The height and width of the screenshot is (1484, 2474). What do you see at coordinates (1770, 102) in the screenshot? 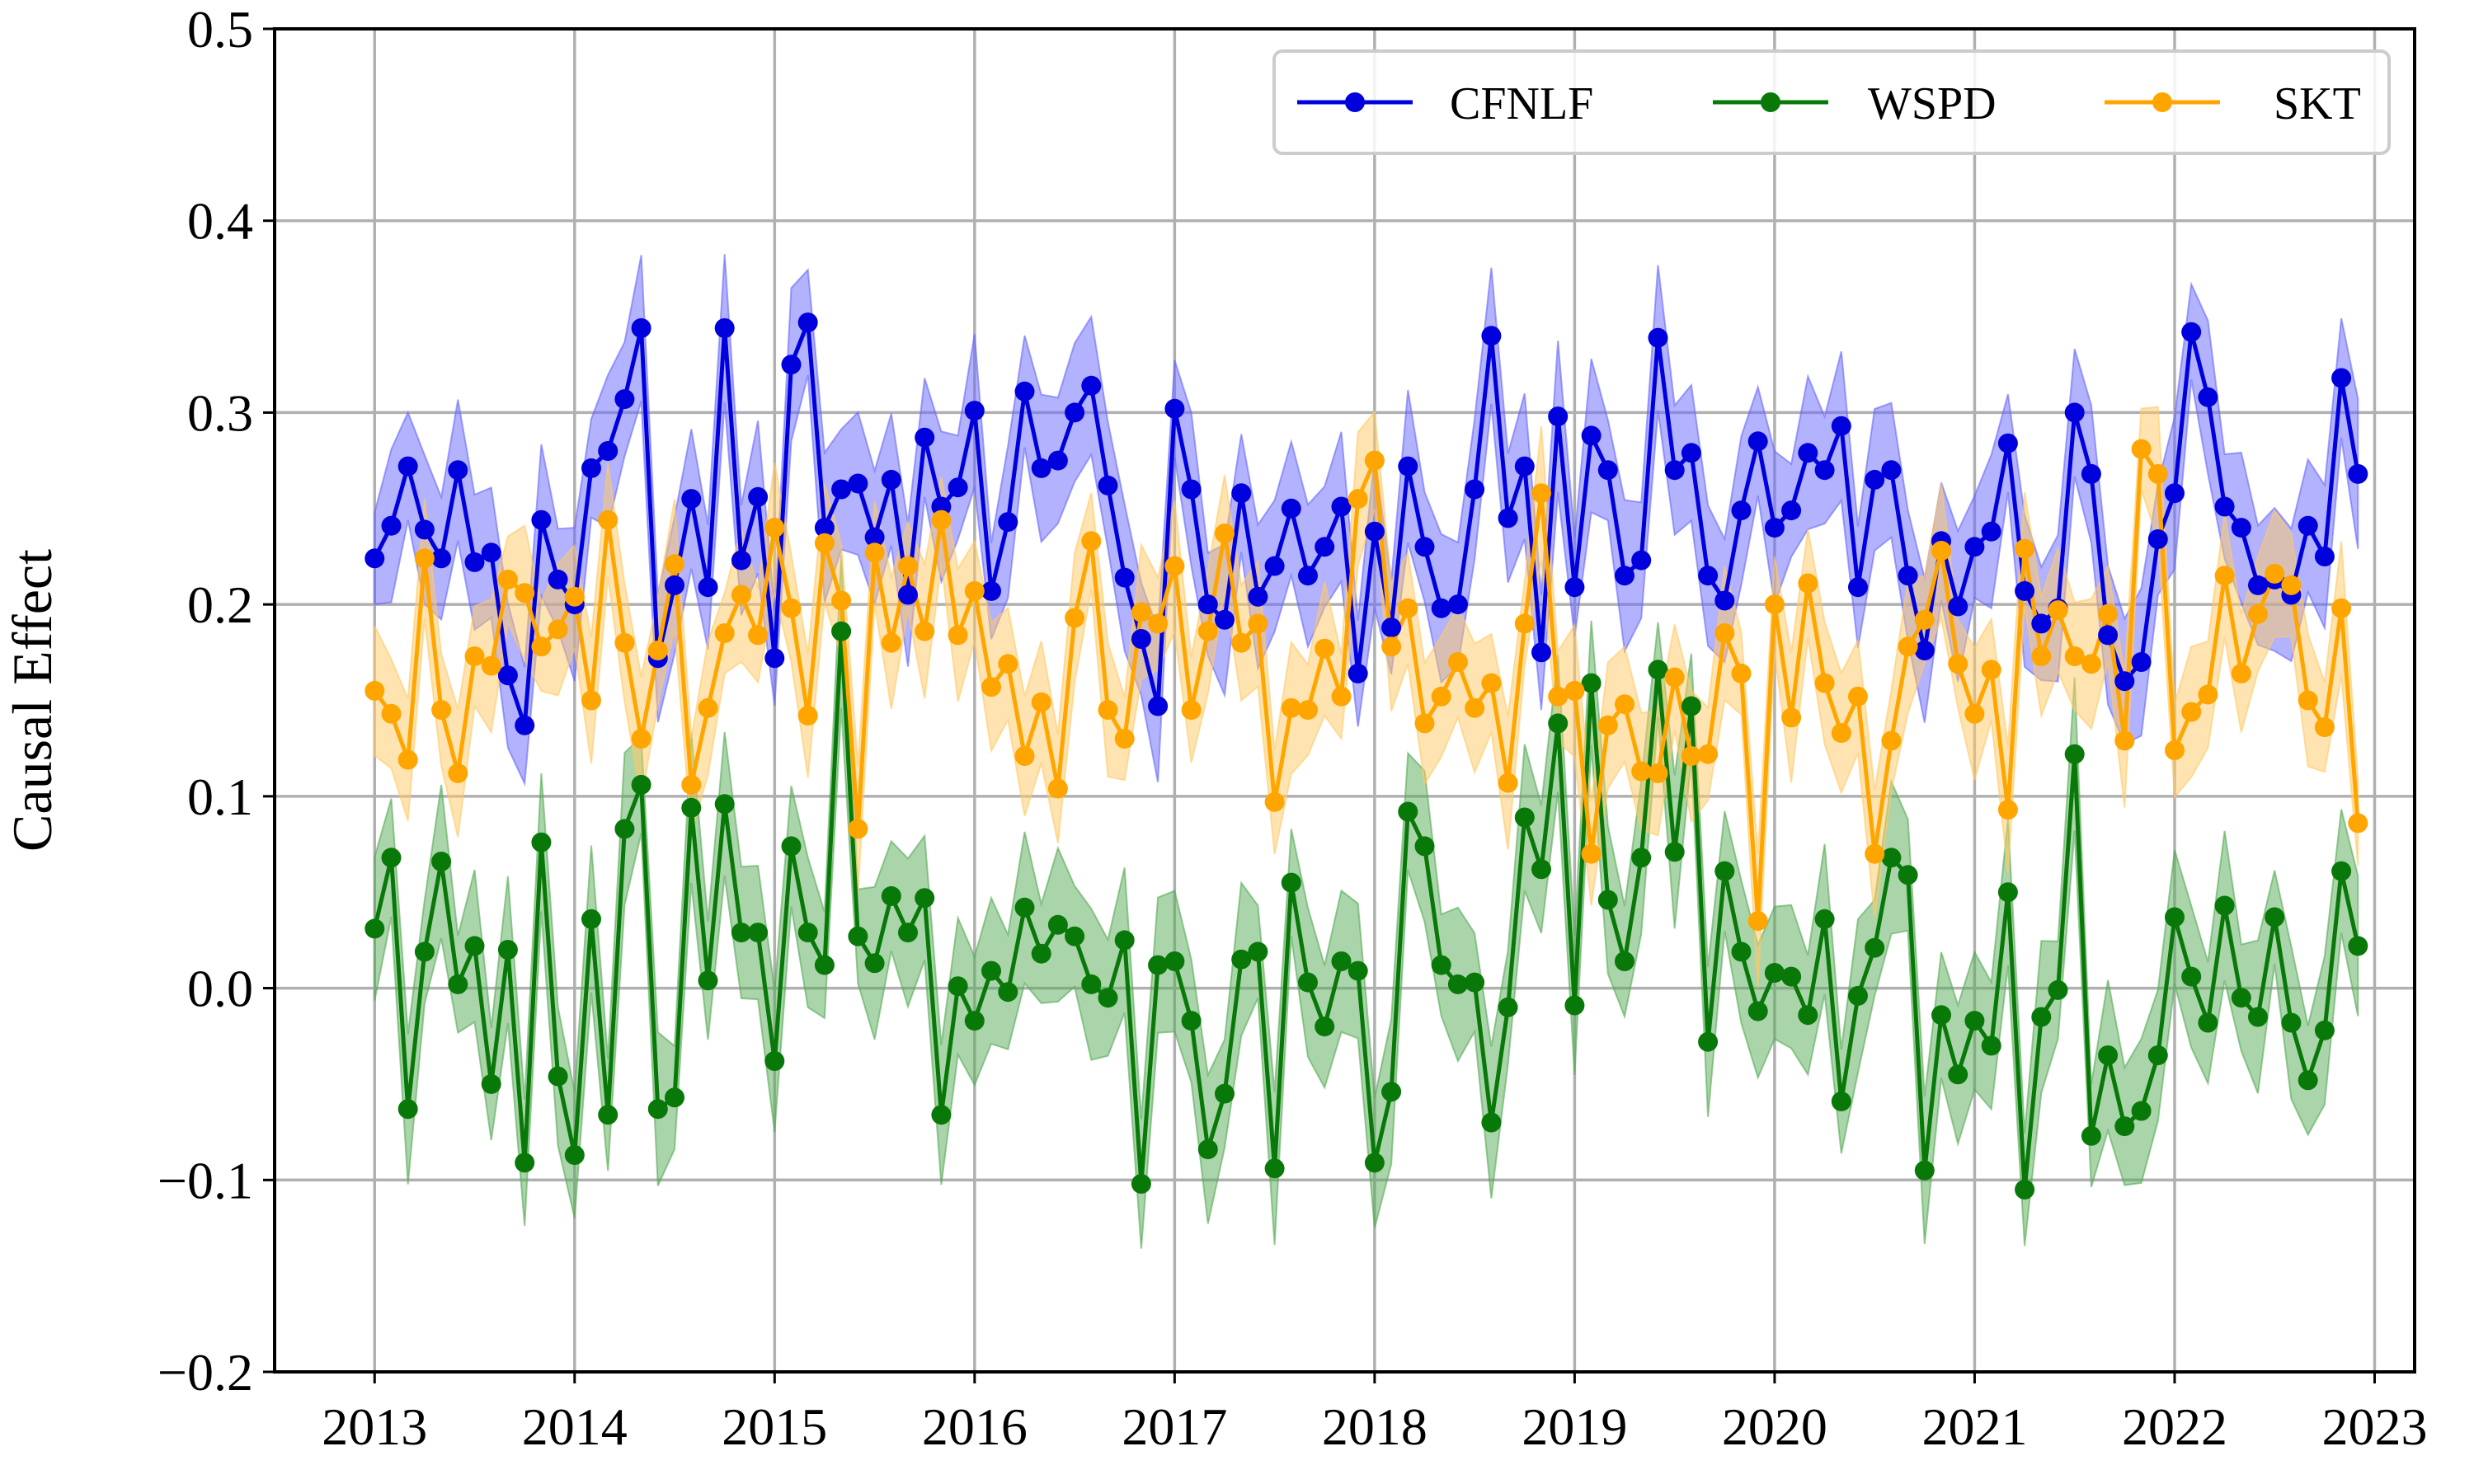
I see `legend-marker-wspd` at bounding box center [1770, 102].